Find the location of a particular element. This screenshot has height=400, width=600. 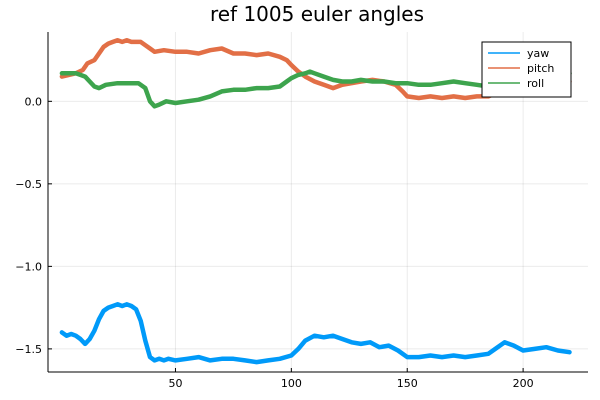

chart-title: ref 1005 euler angles is located at coordinates (317, 14).